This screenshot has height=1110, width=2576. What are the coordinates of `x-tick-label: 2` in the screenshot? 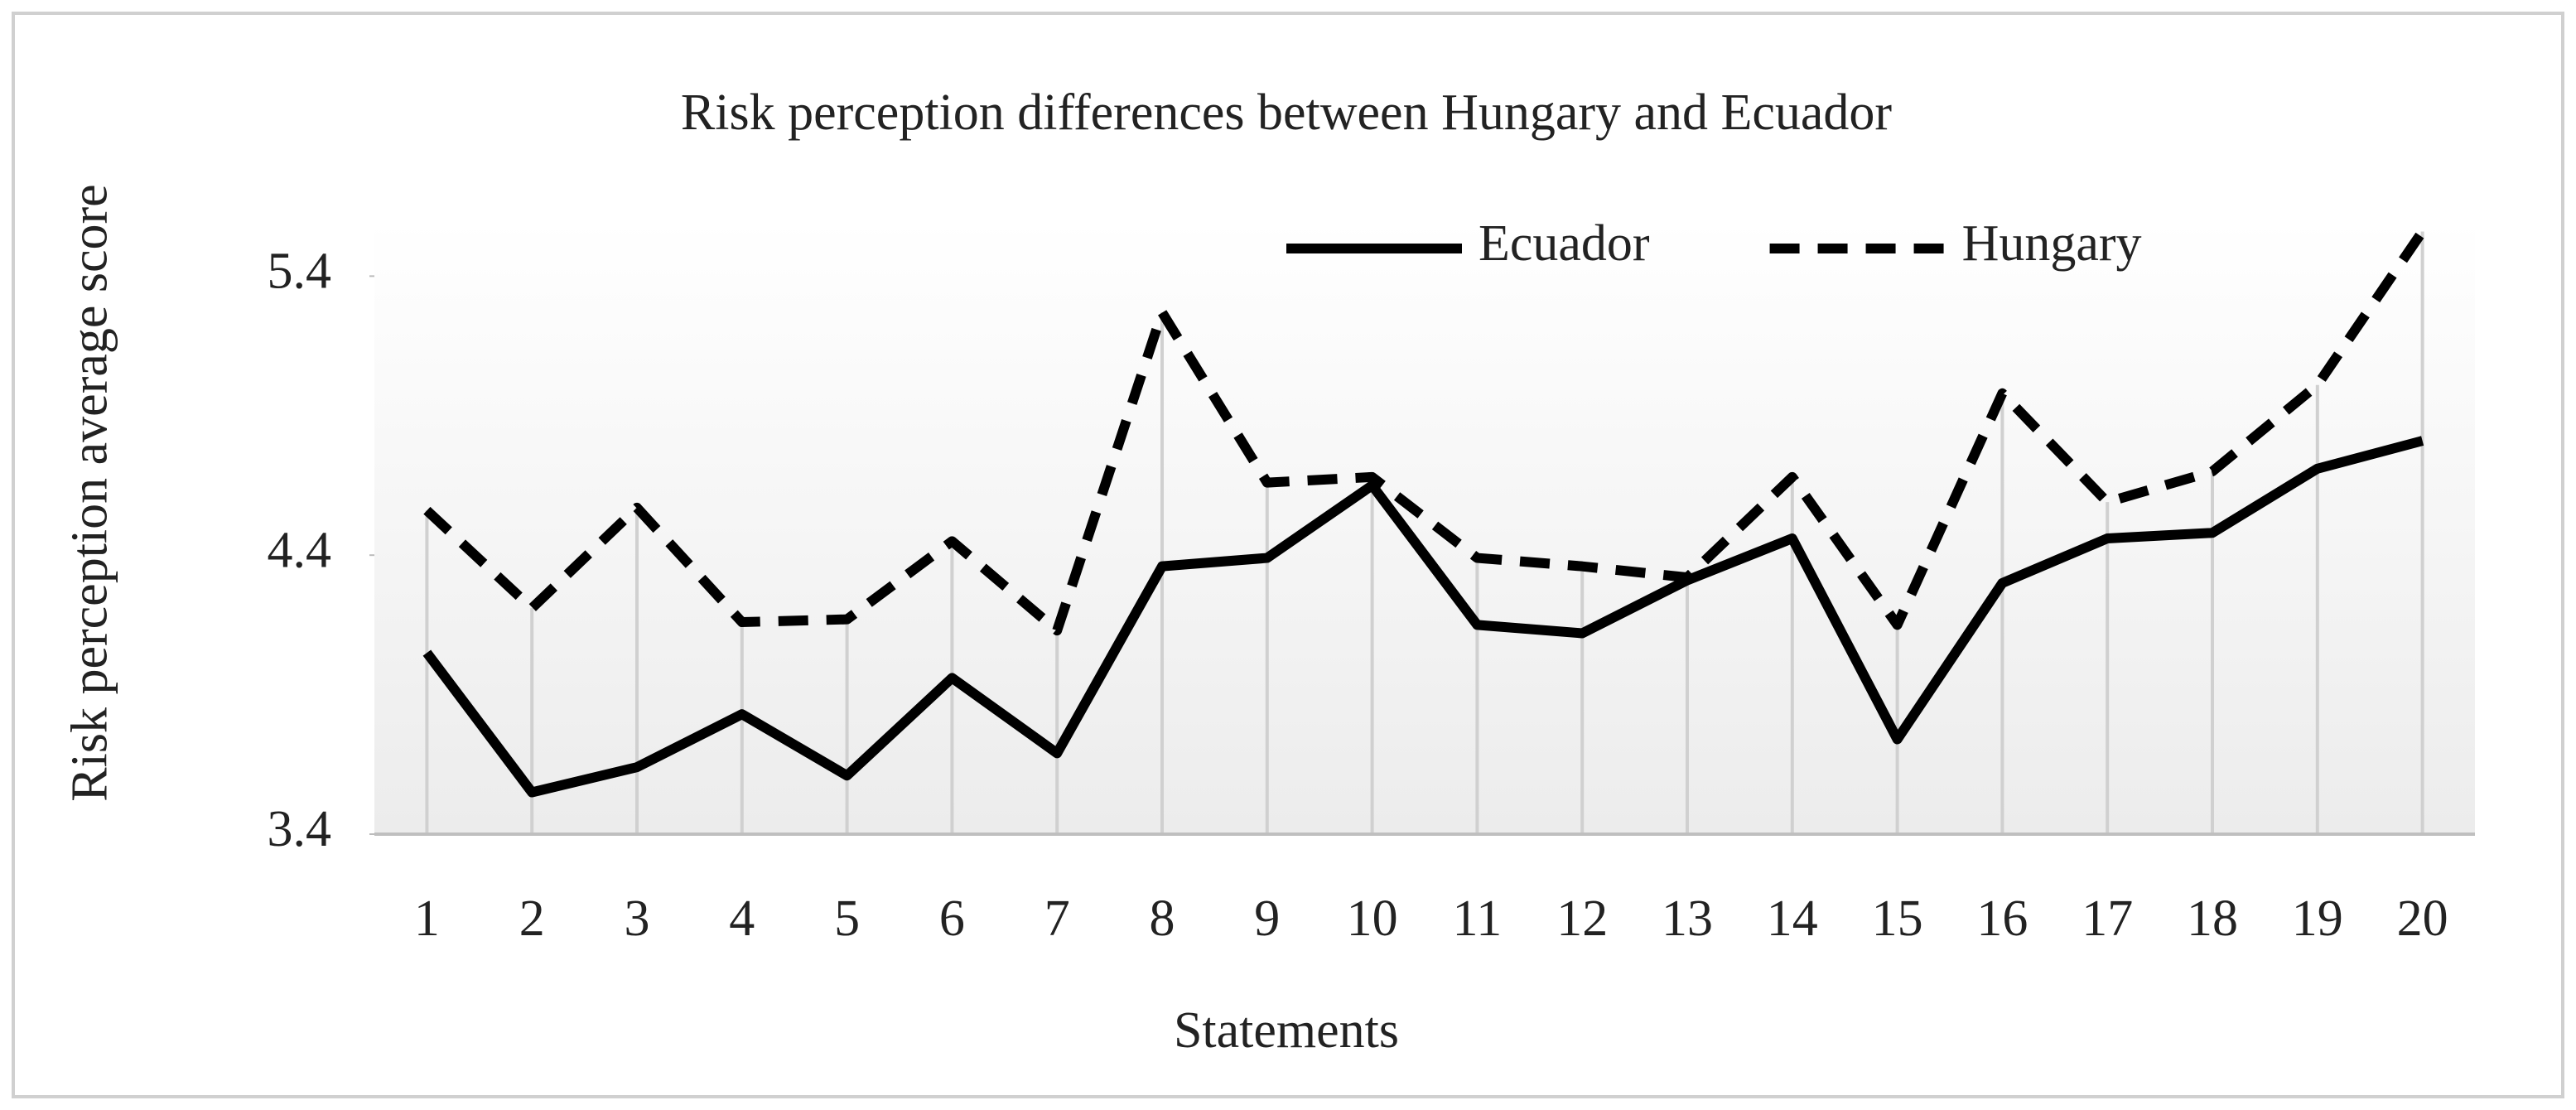 It's located at (532, 918).